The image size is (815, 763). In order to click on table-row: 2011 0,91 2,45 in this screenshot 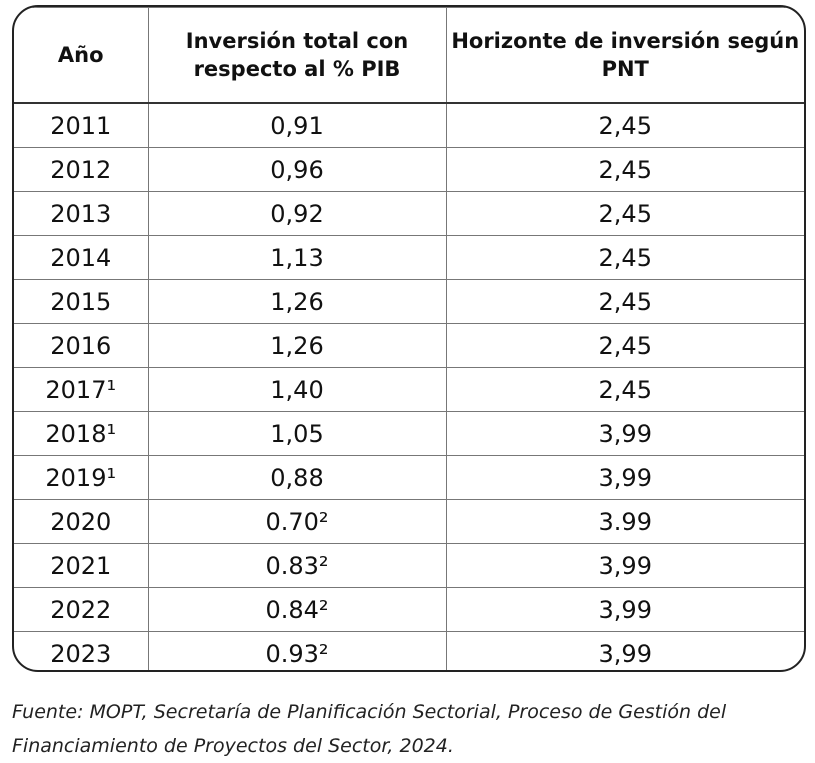, I will do `click(409, 125)`.